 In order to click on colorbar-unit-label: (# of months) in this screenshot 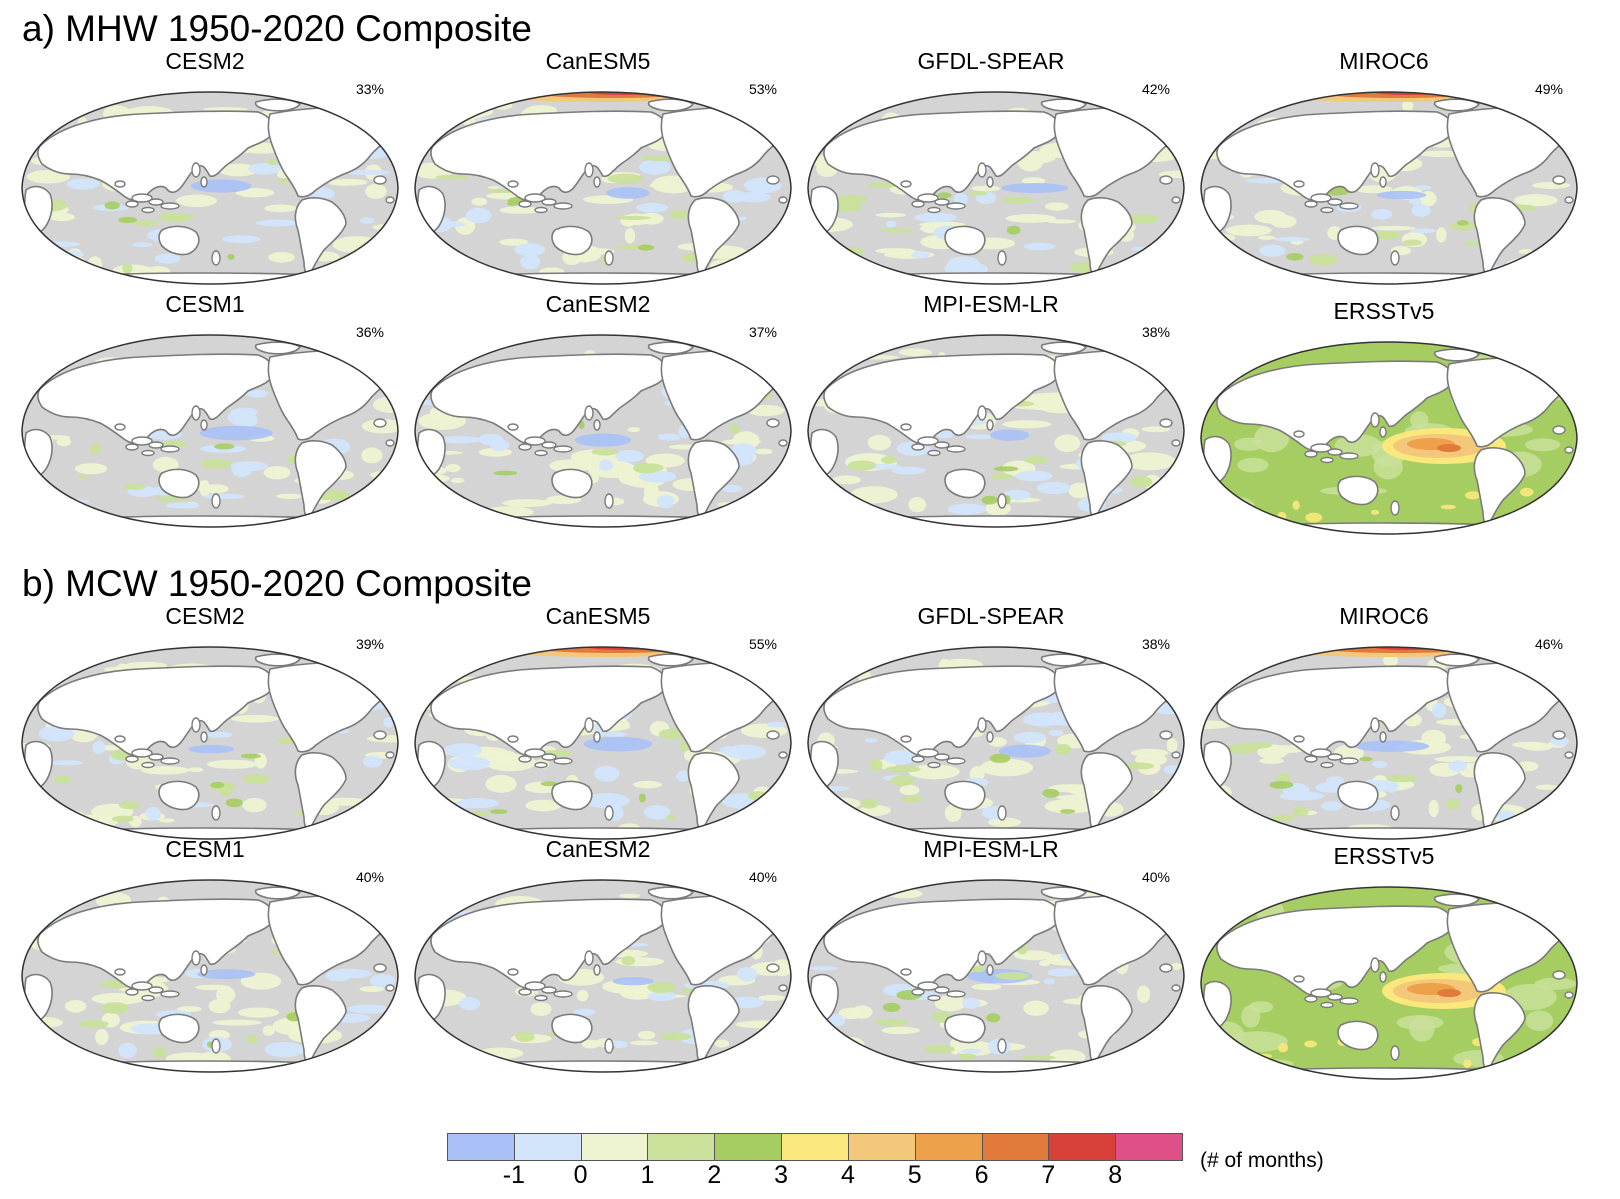, I will do `click(1262, 1160)`.